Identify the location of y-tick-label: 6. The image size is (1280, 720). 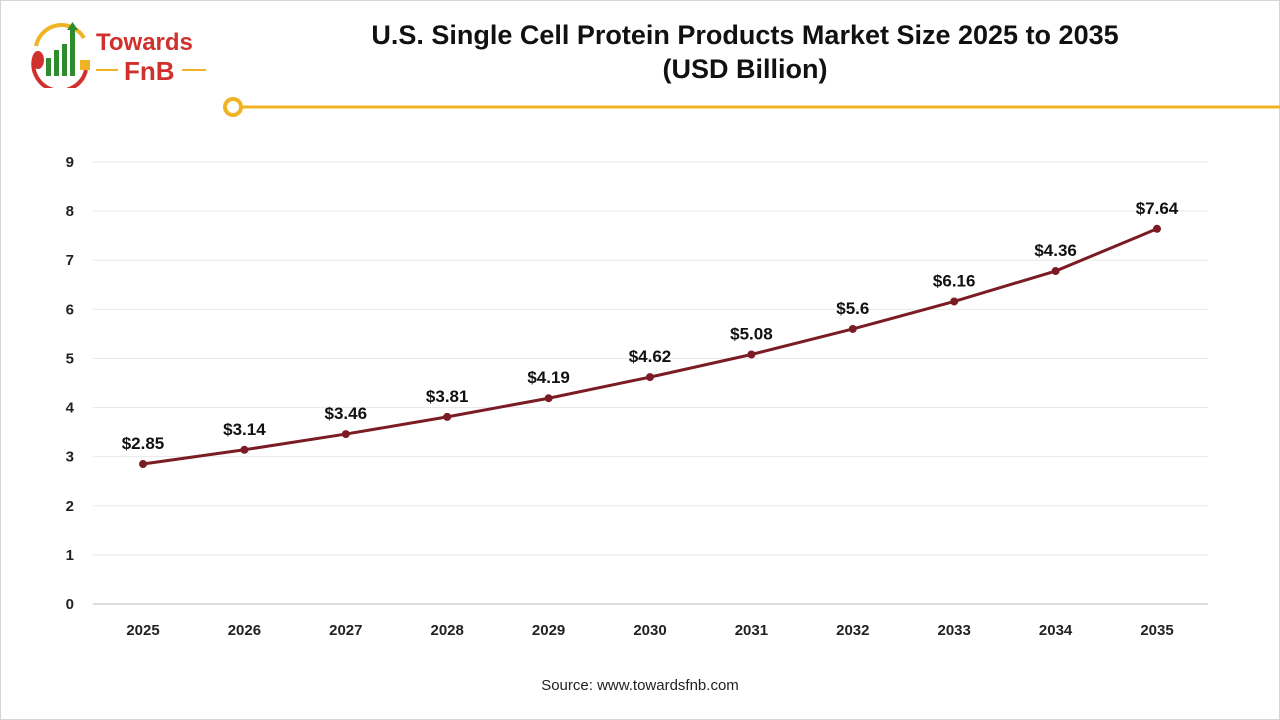
(70, 309).